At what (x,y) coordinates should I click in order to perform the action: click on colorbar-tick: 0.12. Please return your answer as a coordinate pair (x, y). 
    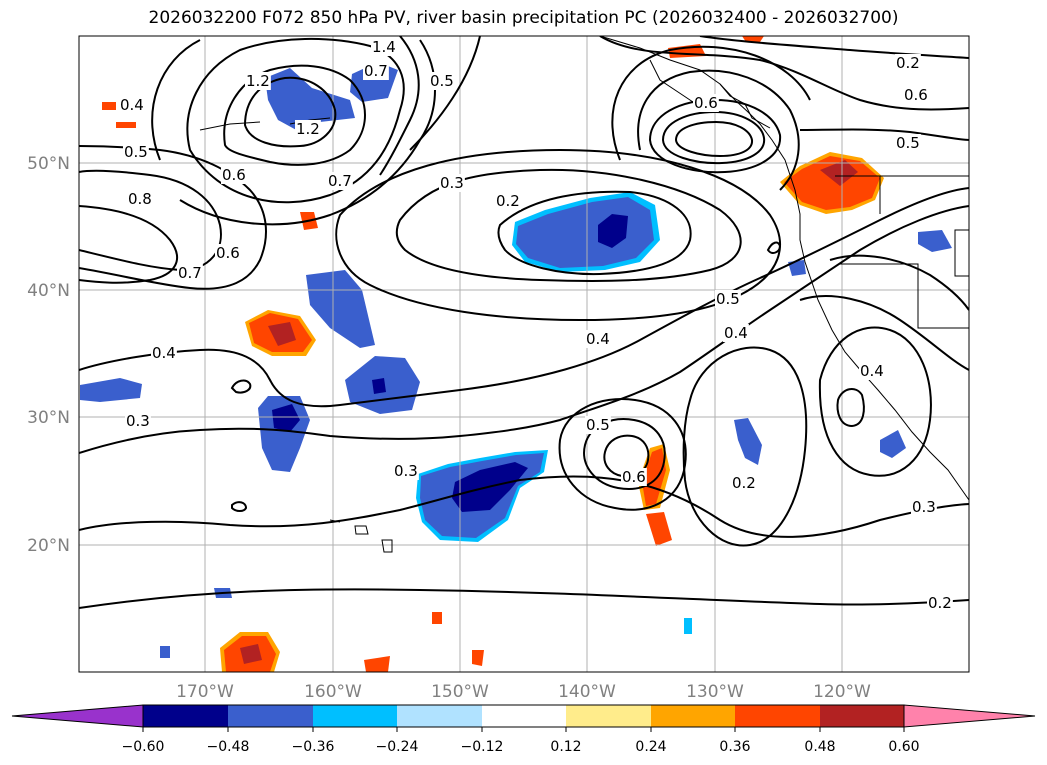
    Looking at the image, I should click on (565, 747).